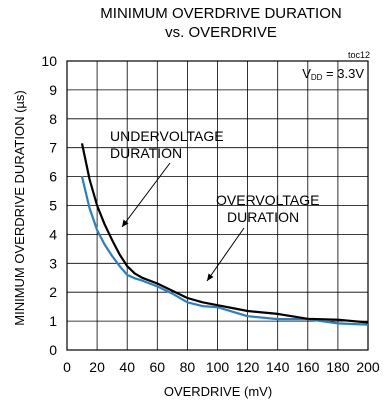  What do you see at coordinates (343, 73) in the screenshot?
I see `condition-suffix: = 3.3V` at bounding box center [343, 73].